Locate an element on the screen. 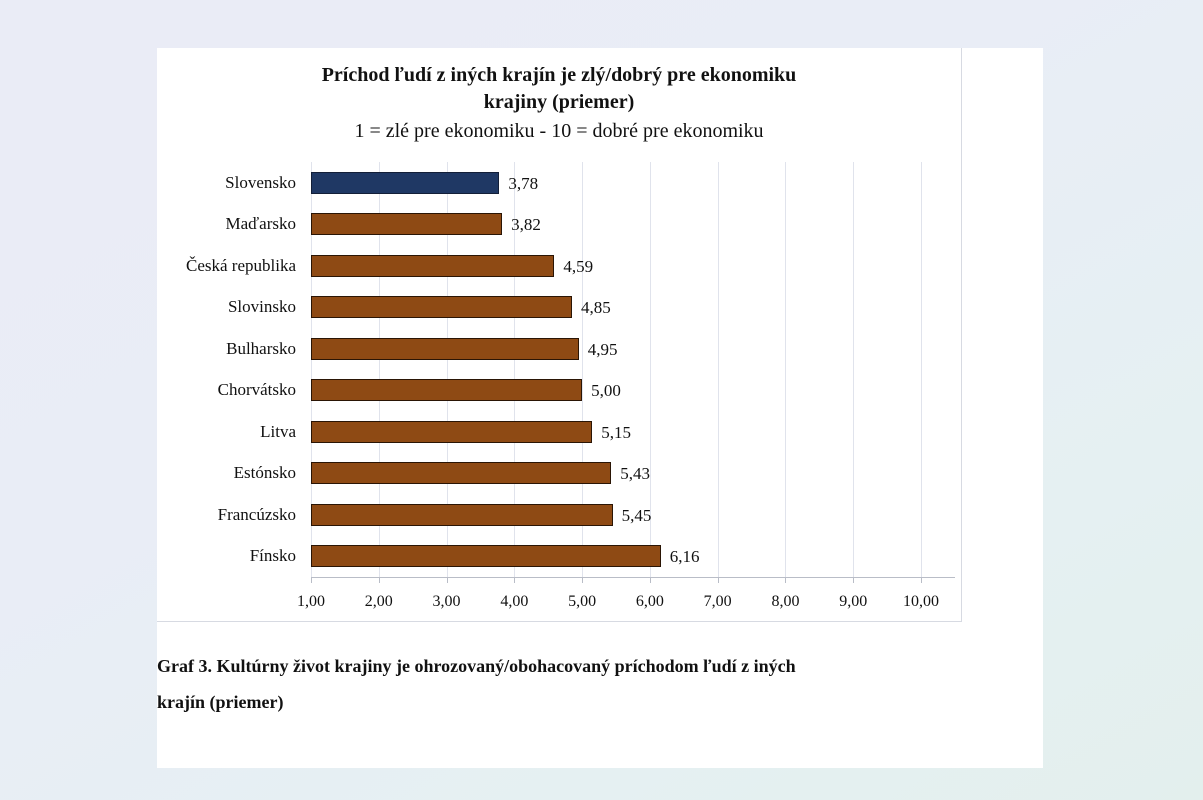 The height and width of the screenshot is (800, 1203). category-label: Estónsko is located at coordinates (264, 473).